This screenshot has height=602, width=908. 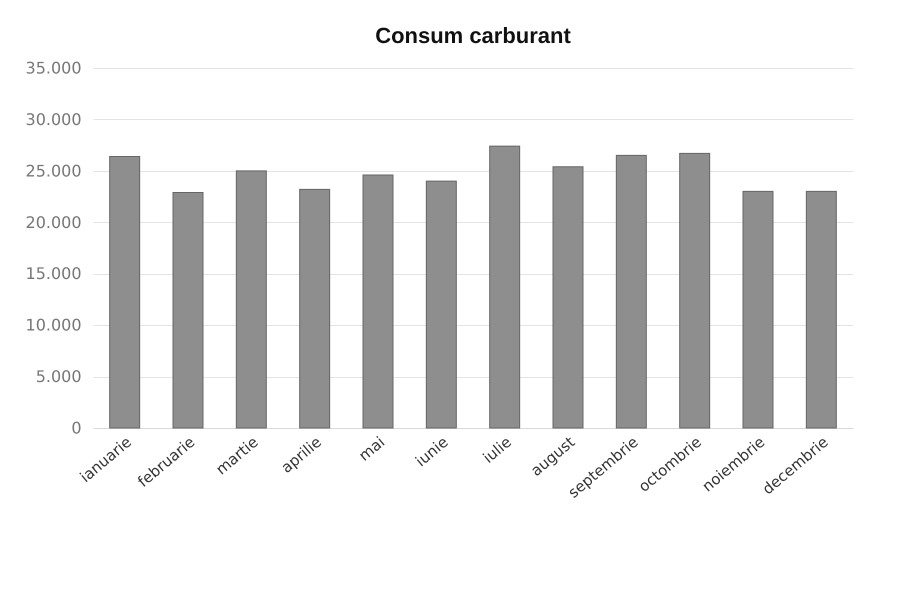 What do you see at coordinates (371, 448) in the screenshot?
I see `x-tick-label: mai` at bounding box center [371, 448].